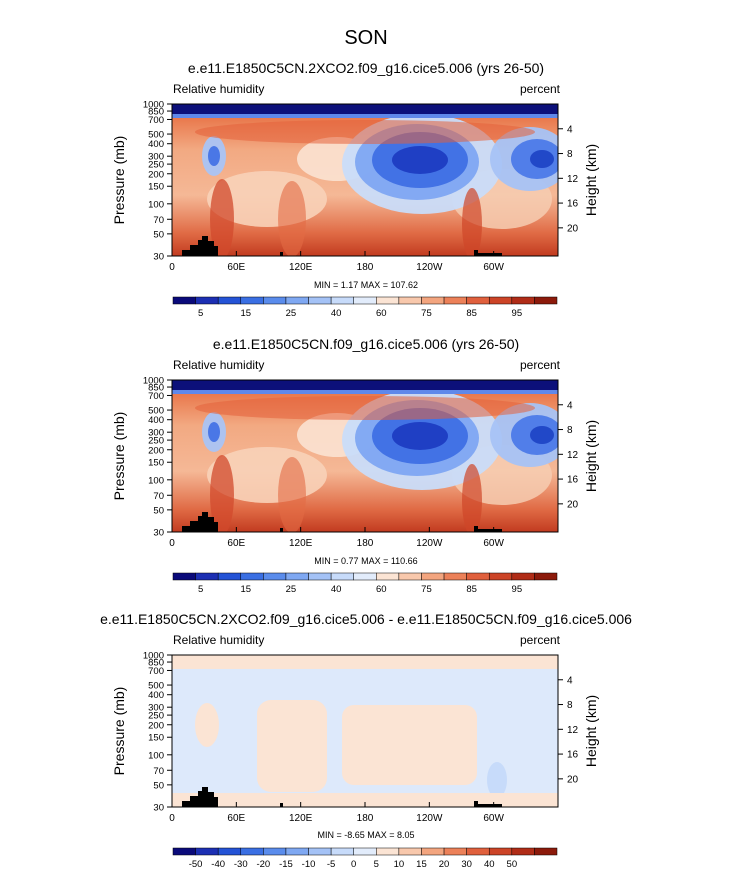  Describe the element at coordinates (365, 38) in the screenshot. I see `figure-title: SON` at that location.